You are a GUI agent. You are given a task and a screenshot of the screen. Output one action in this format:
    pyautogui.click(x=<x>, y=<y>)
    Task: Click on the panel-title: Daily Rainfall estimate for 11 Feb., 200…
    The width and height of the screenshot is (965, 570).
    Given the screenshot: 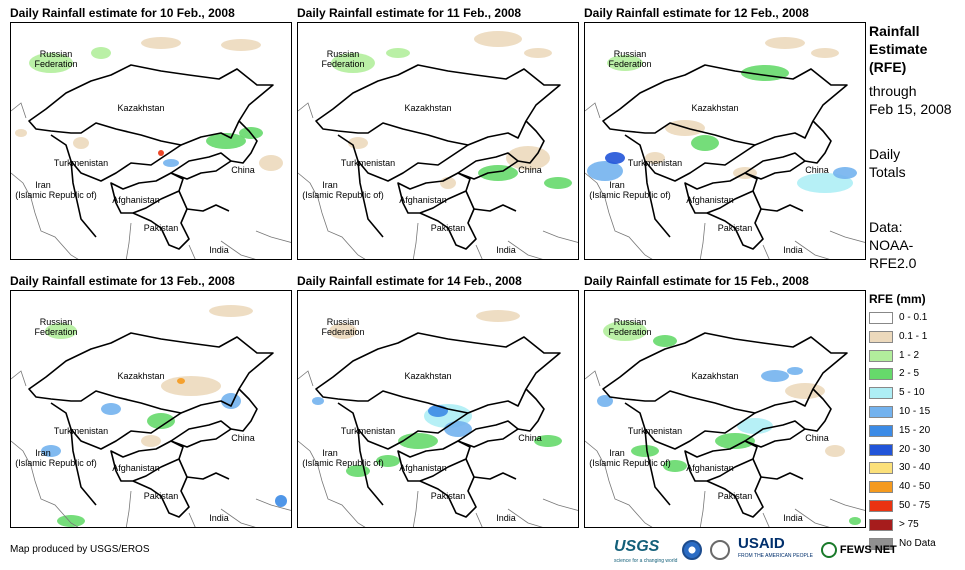 What is the action you would take?
    pyautogui.click(x=409, y=13)
    